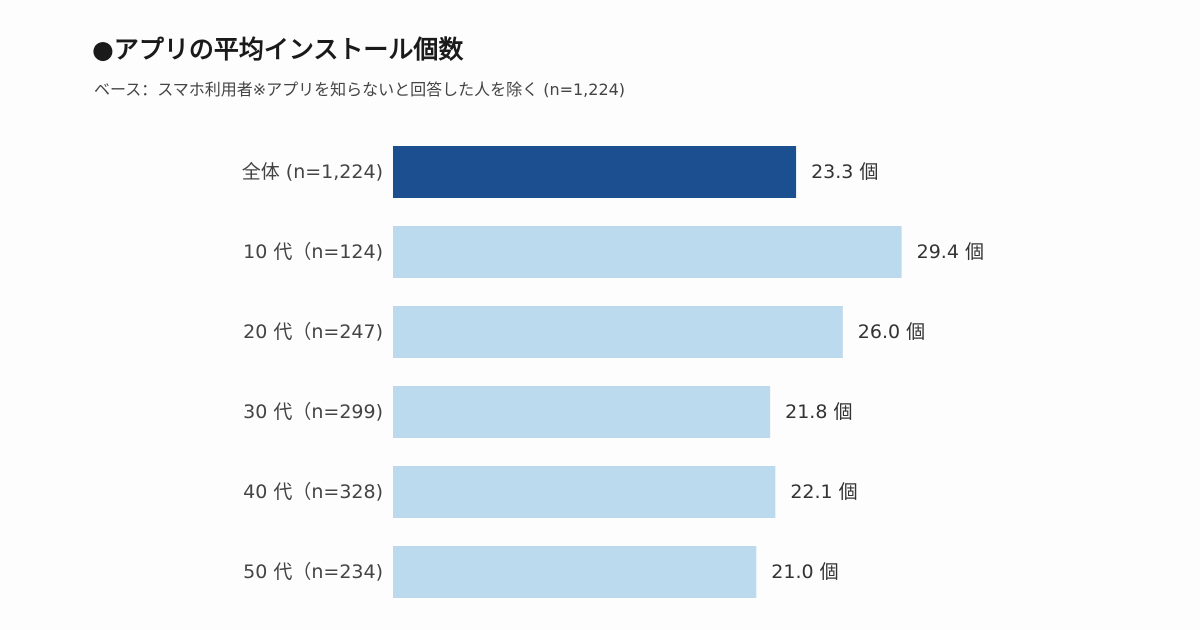 This screenshot has height=630, width=1200. I want to click on value-label-3: 21.8 個, so click(818, 412).